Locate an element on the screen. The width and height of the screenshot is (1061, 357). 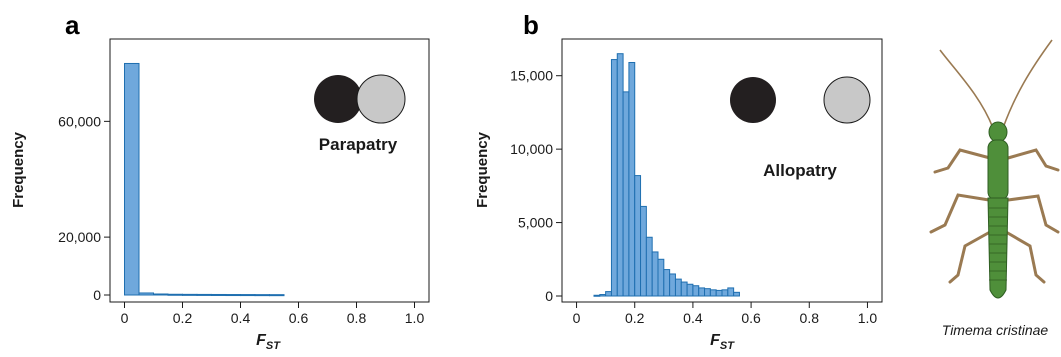
overlapping-circles-icon is located at coordinates (360, 99).